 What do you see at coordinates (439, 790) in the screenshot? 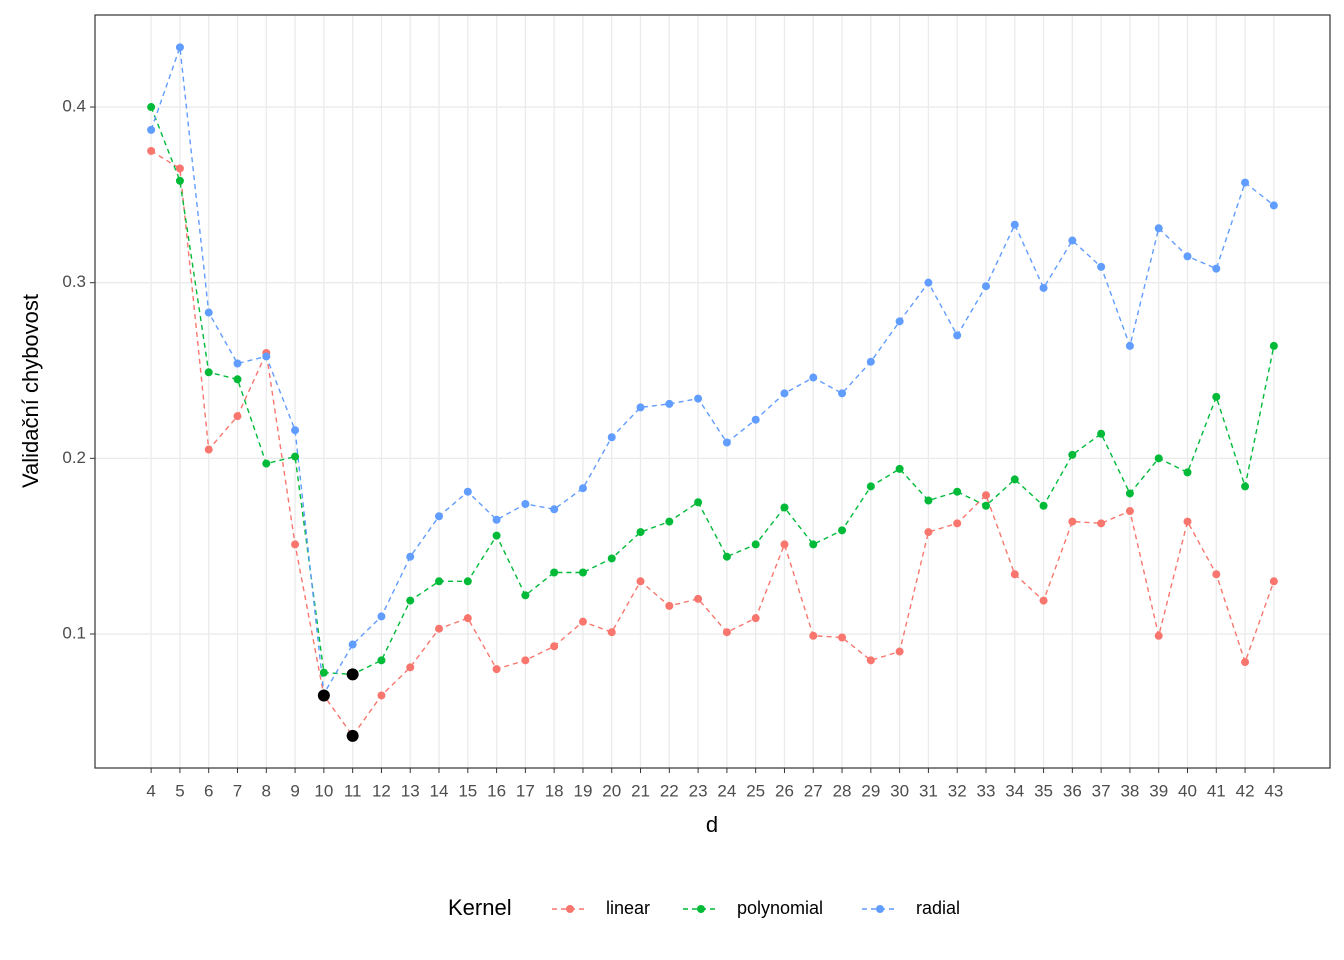
I see `x-tick-label: 14` at bounding box center [439, 790].